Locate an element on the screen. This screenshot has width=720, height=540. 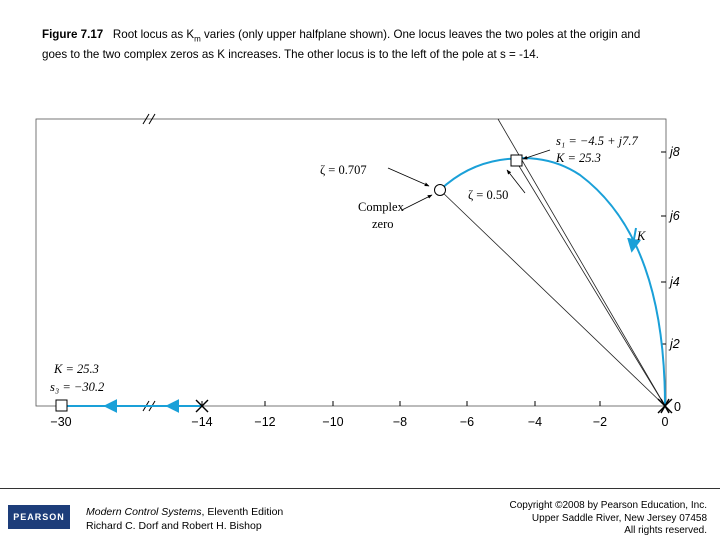
y-tick-label: j4 is located at coordinates (674, 282).